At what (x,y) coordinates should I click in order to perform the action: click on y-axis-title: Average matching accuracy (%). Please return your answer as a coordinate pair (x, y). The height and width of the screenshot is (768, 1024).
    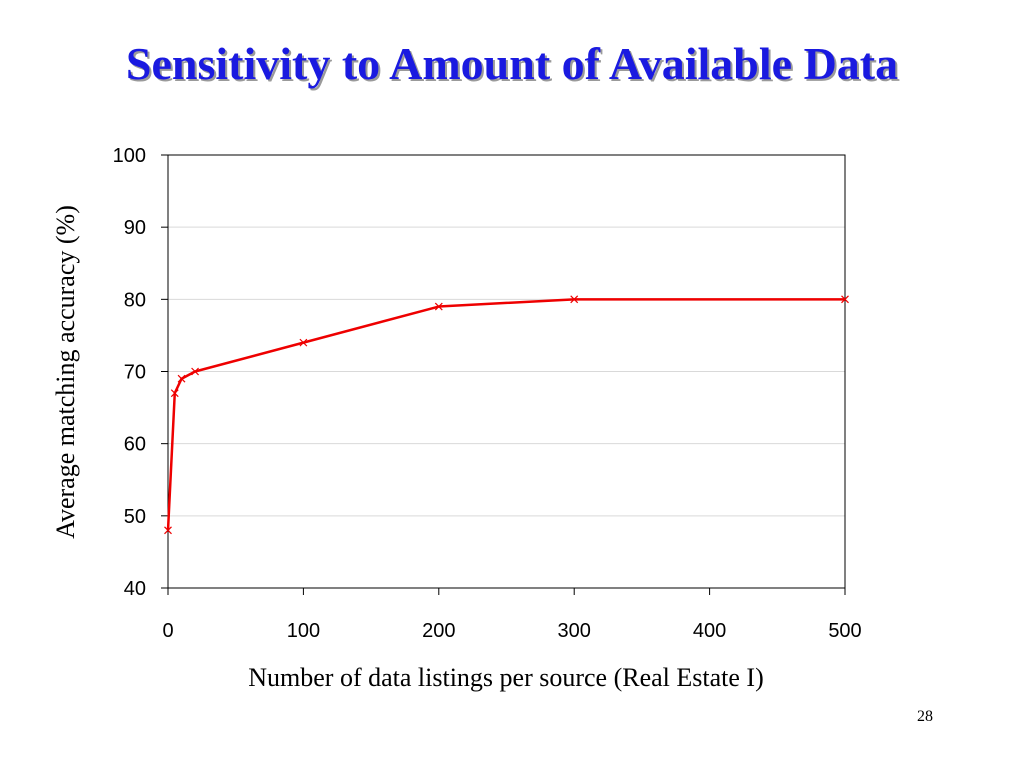
    Looking at the image, I should click on (65, 372).